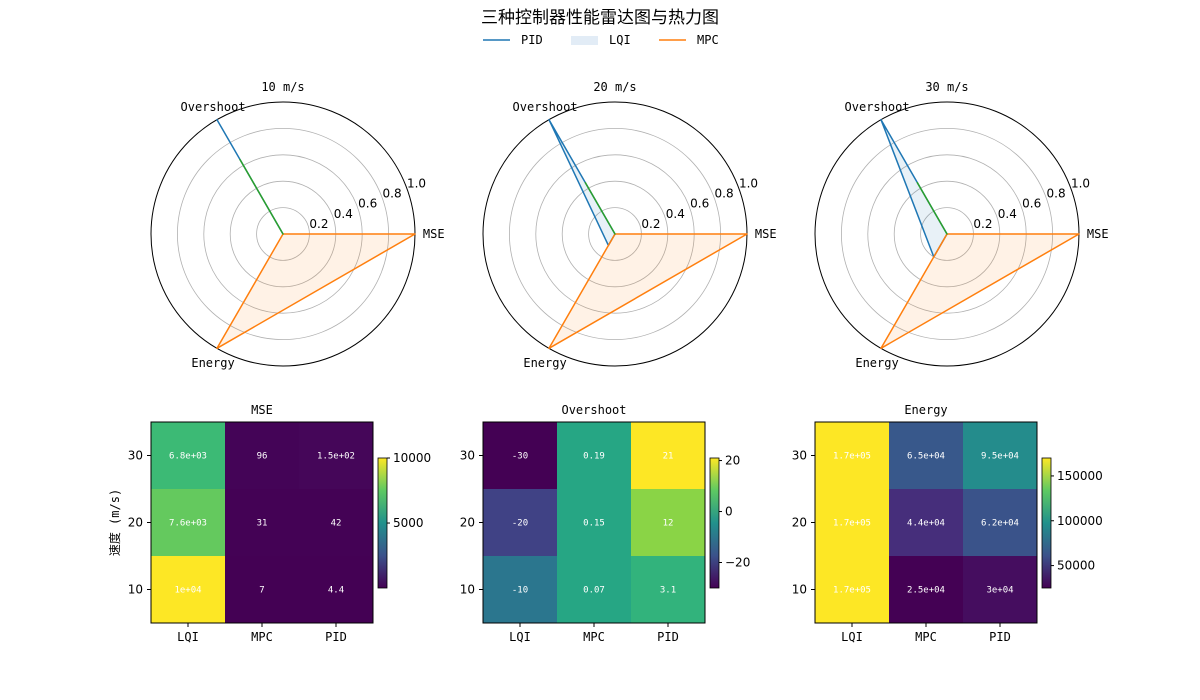 The width and height of the screenshot is (1200, 700). I want to click on heatmap-cell-label: 6.8e+03, so click(188, 457).